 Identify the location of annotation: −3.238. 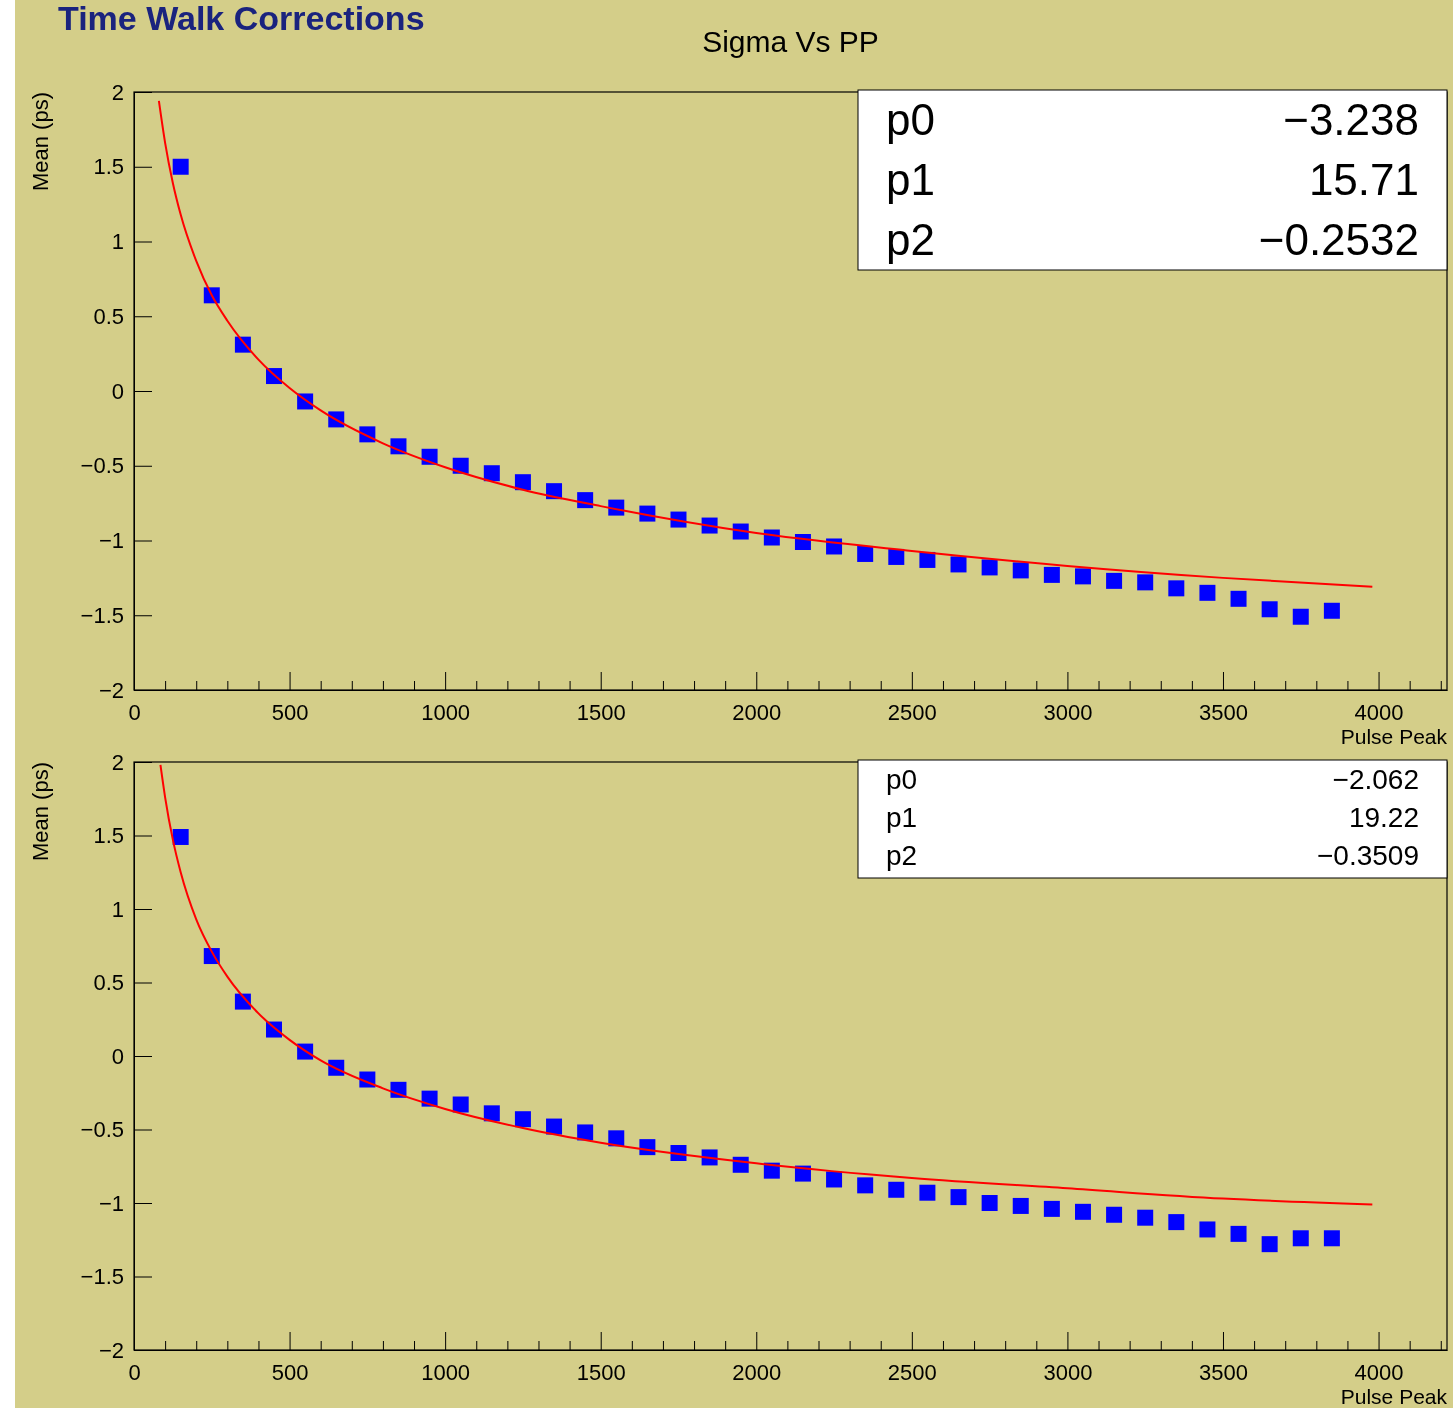
(1351, 119).